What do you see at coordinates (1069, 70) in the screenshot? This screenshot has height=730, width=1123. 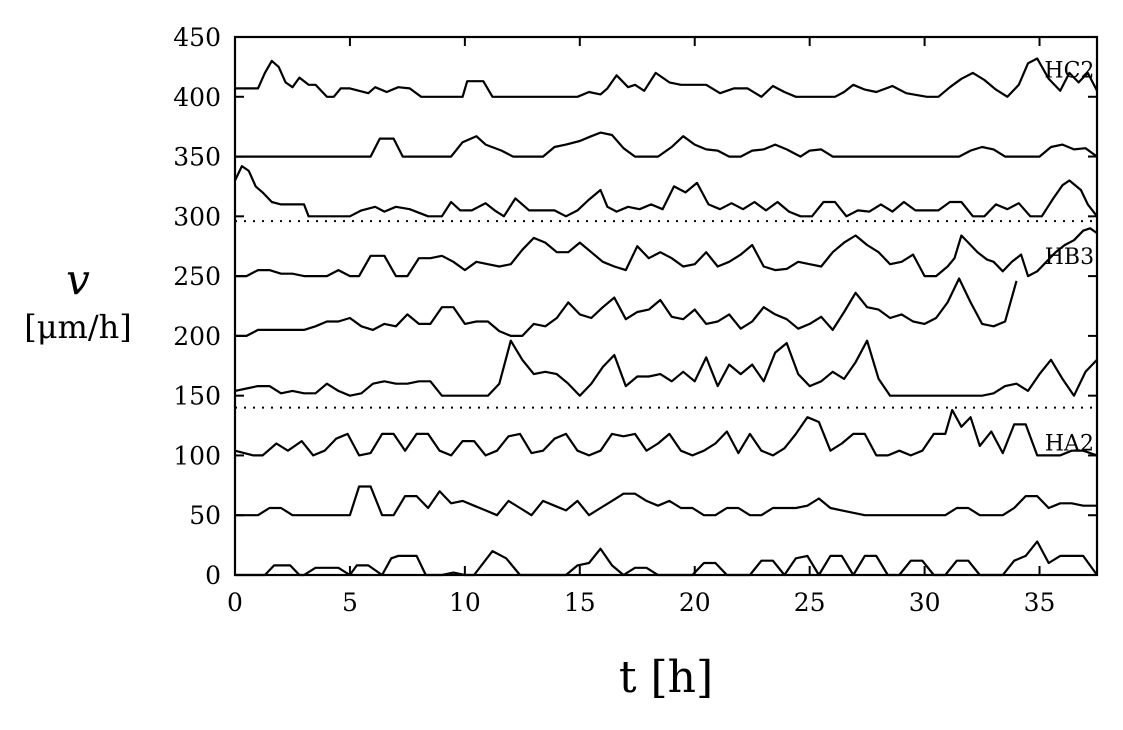 I see `series-label-hc2: HC2` at bounding box center [1069, 70].